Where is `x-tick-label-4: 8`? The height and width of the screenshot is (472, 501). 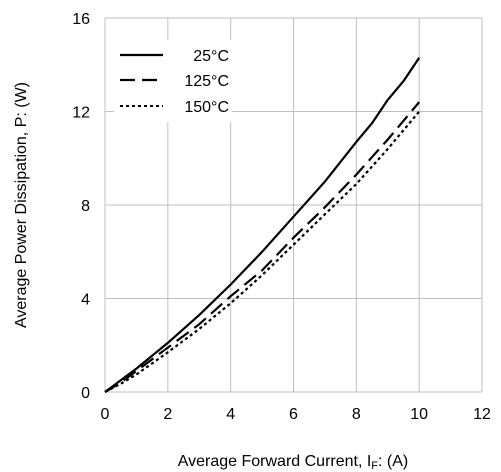
x-tick-label-4: 8 is located at coordinates (356, 414).